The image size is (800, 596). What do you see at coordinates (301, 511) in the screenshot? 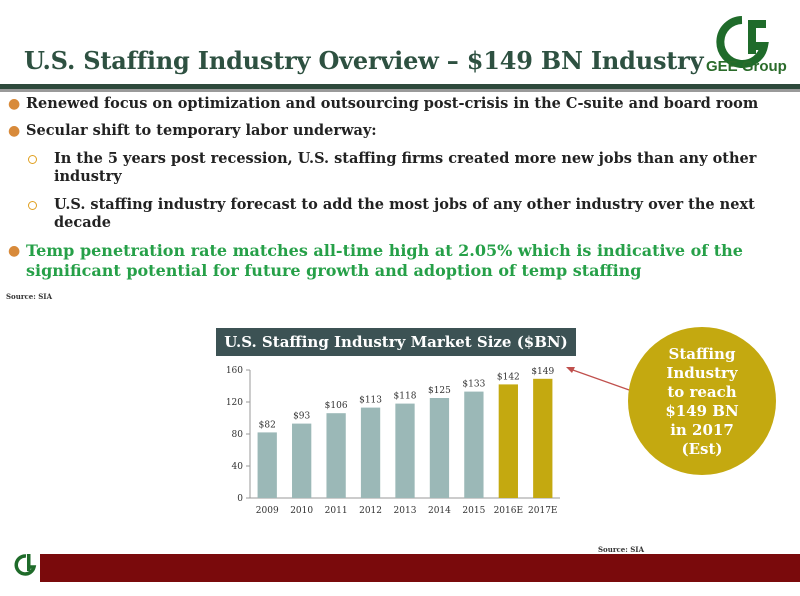
I see `x-tick-label: 2010` at bounding box center [301, 511].